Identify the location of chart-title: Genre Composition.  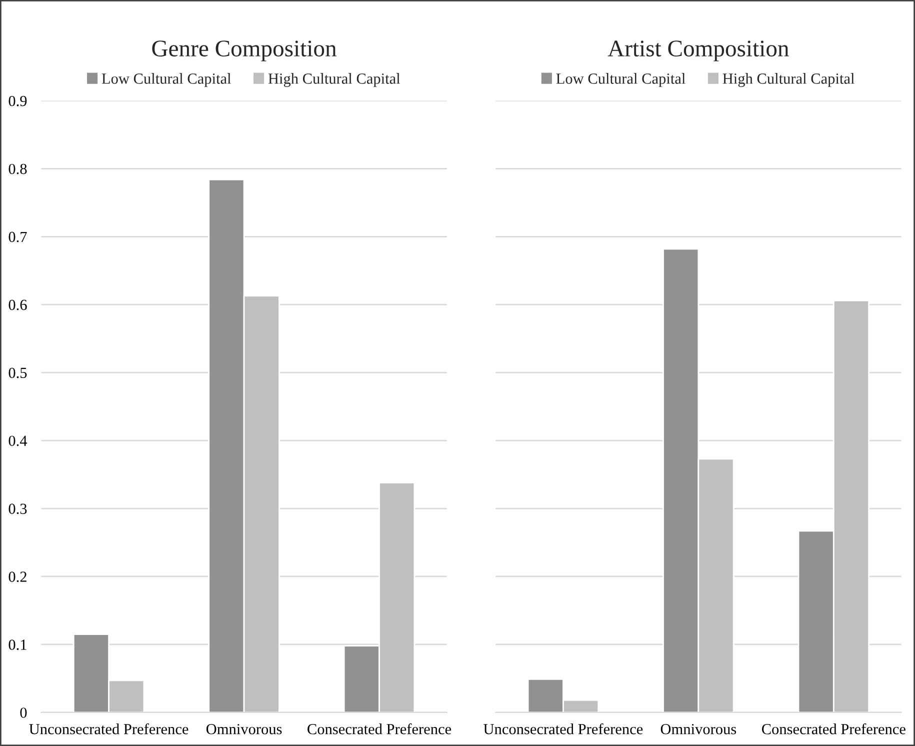
(244, 51).